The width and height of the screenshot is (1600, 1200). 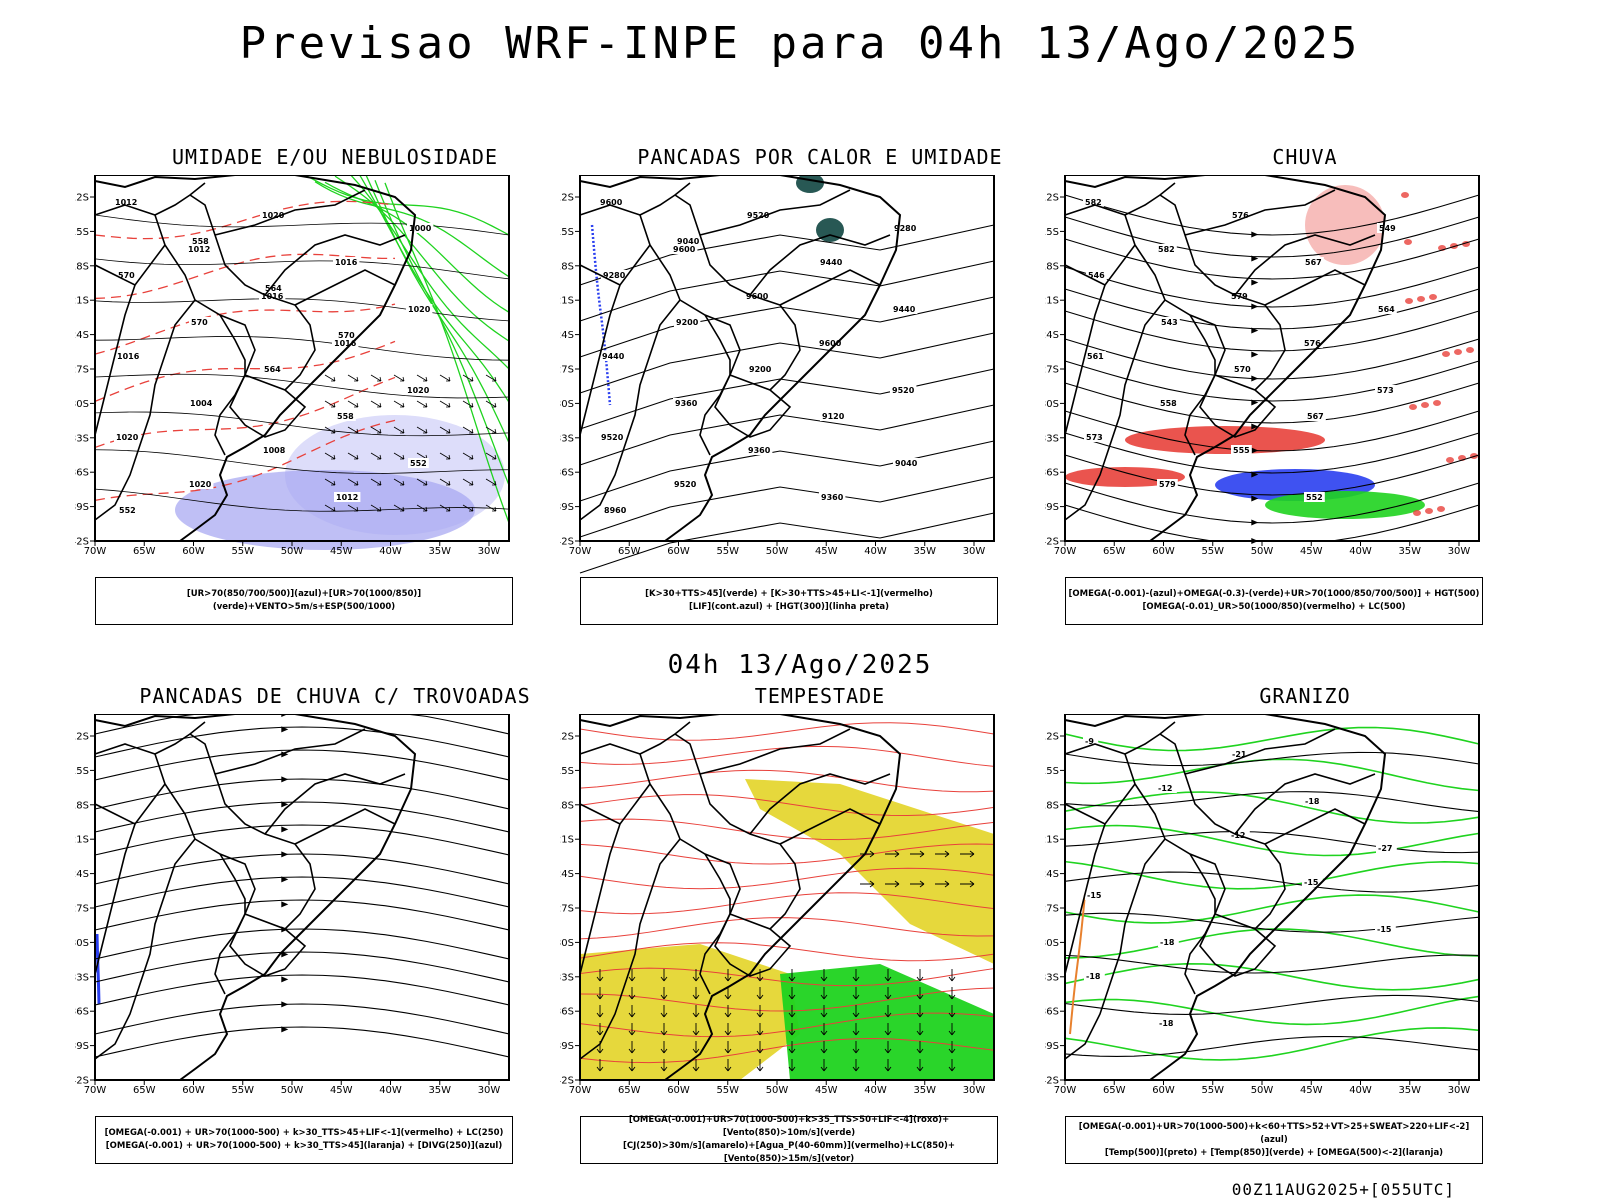 What do you see at coordinates (629, 551) in the screenshot?
I see `lon-tick-label: 65W` at bounding box center [629, 551].